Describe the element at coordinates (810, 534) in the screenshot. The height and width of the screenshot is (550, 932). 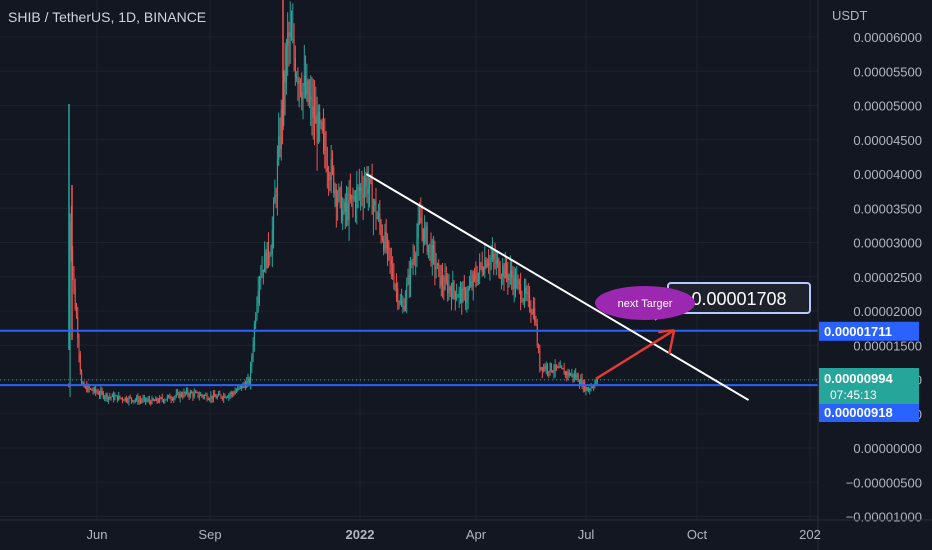
I see `time-tick-label: 202` at that location.